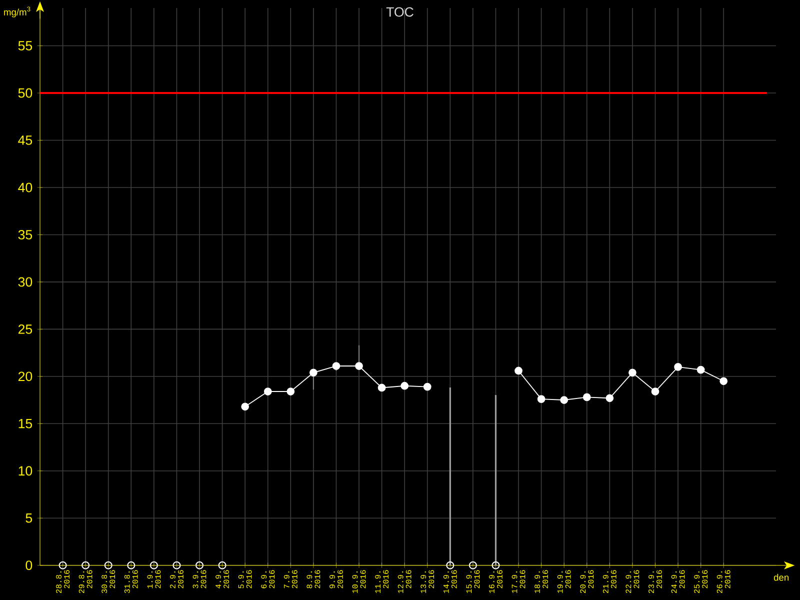  Describe the element at coordinates (564, 582) in the screenshot. I see `x-tick-label: 19.9. 2016` at that location.